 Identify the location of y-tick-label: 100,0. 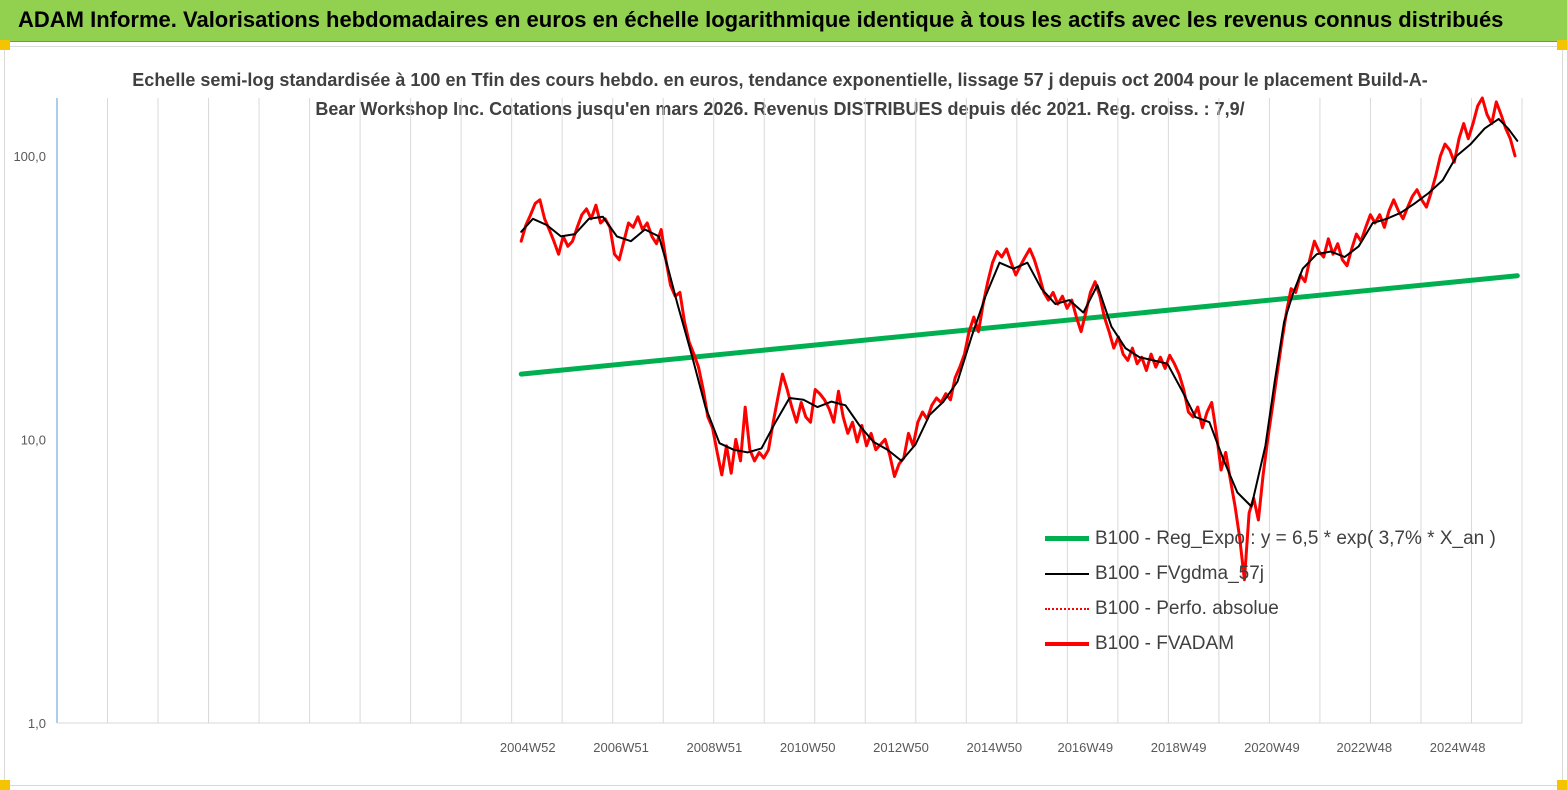
(29, 156).